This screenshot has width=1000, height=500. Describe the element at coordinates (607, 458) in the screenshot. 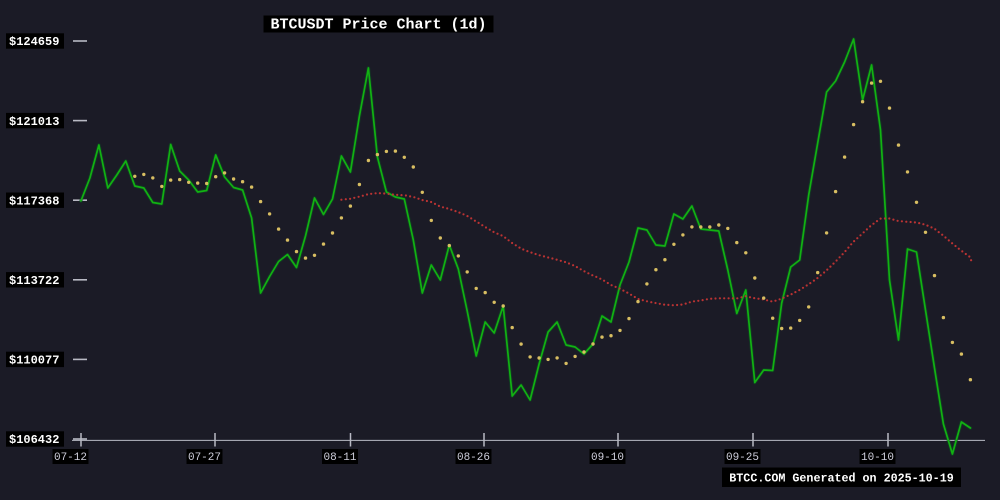

I see `svg-text: 09-10` at that location.